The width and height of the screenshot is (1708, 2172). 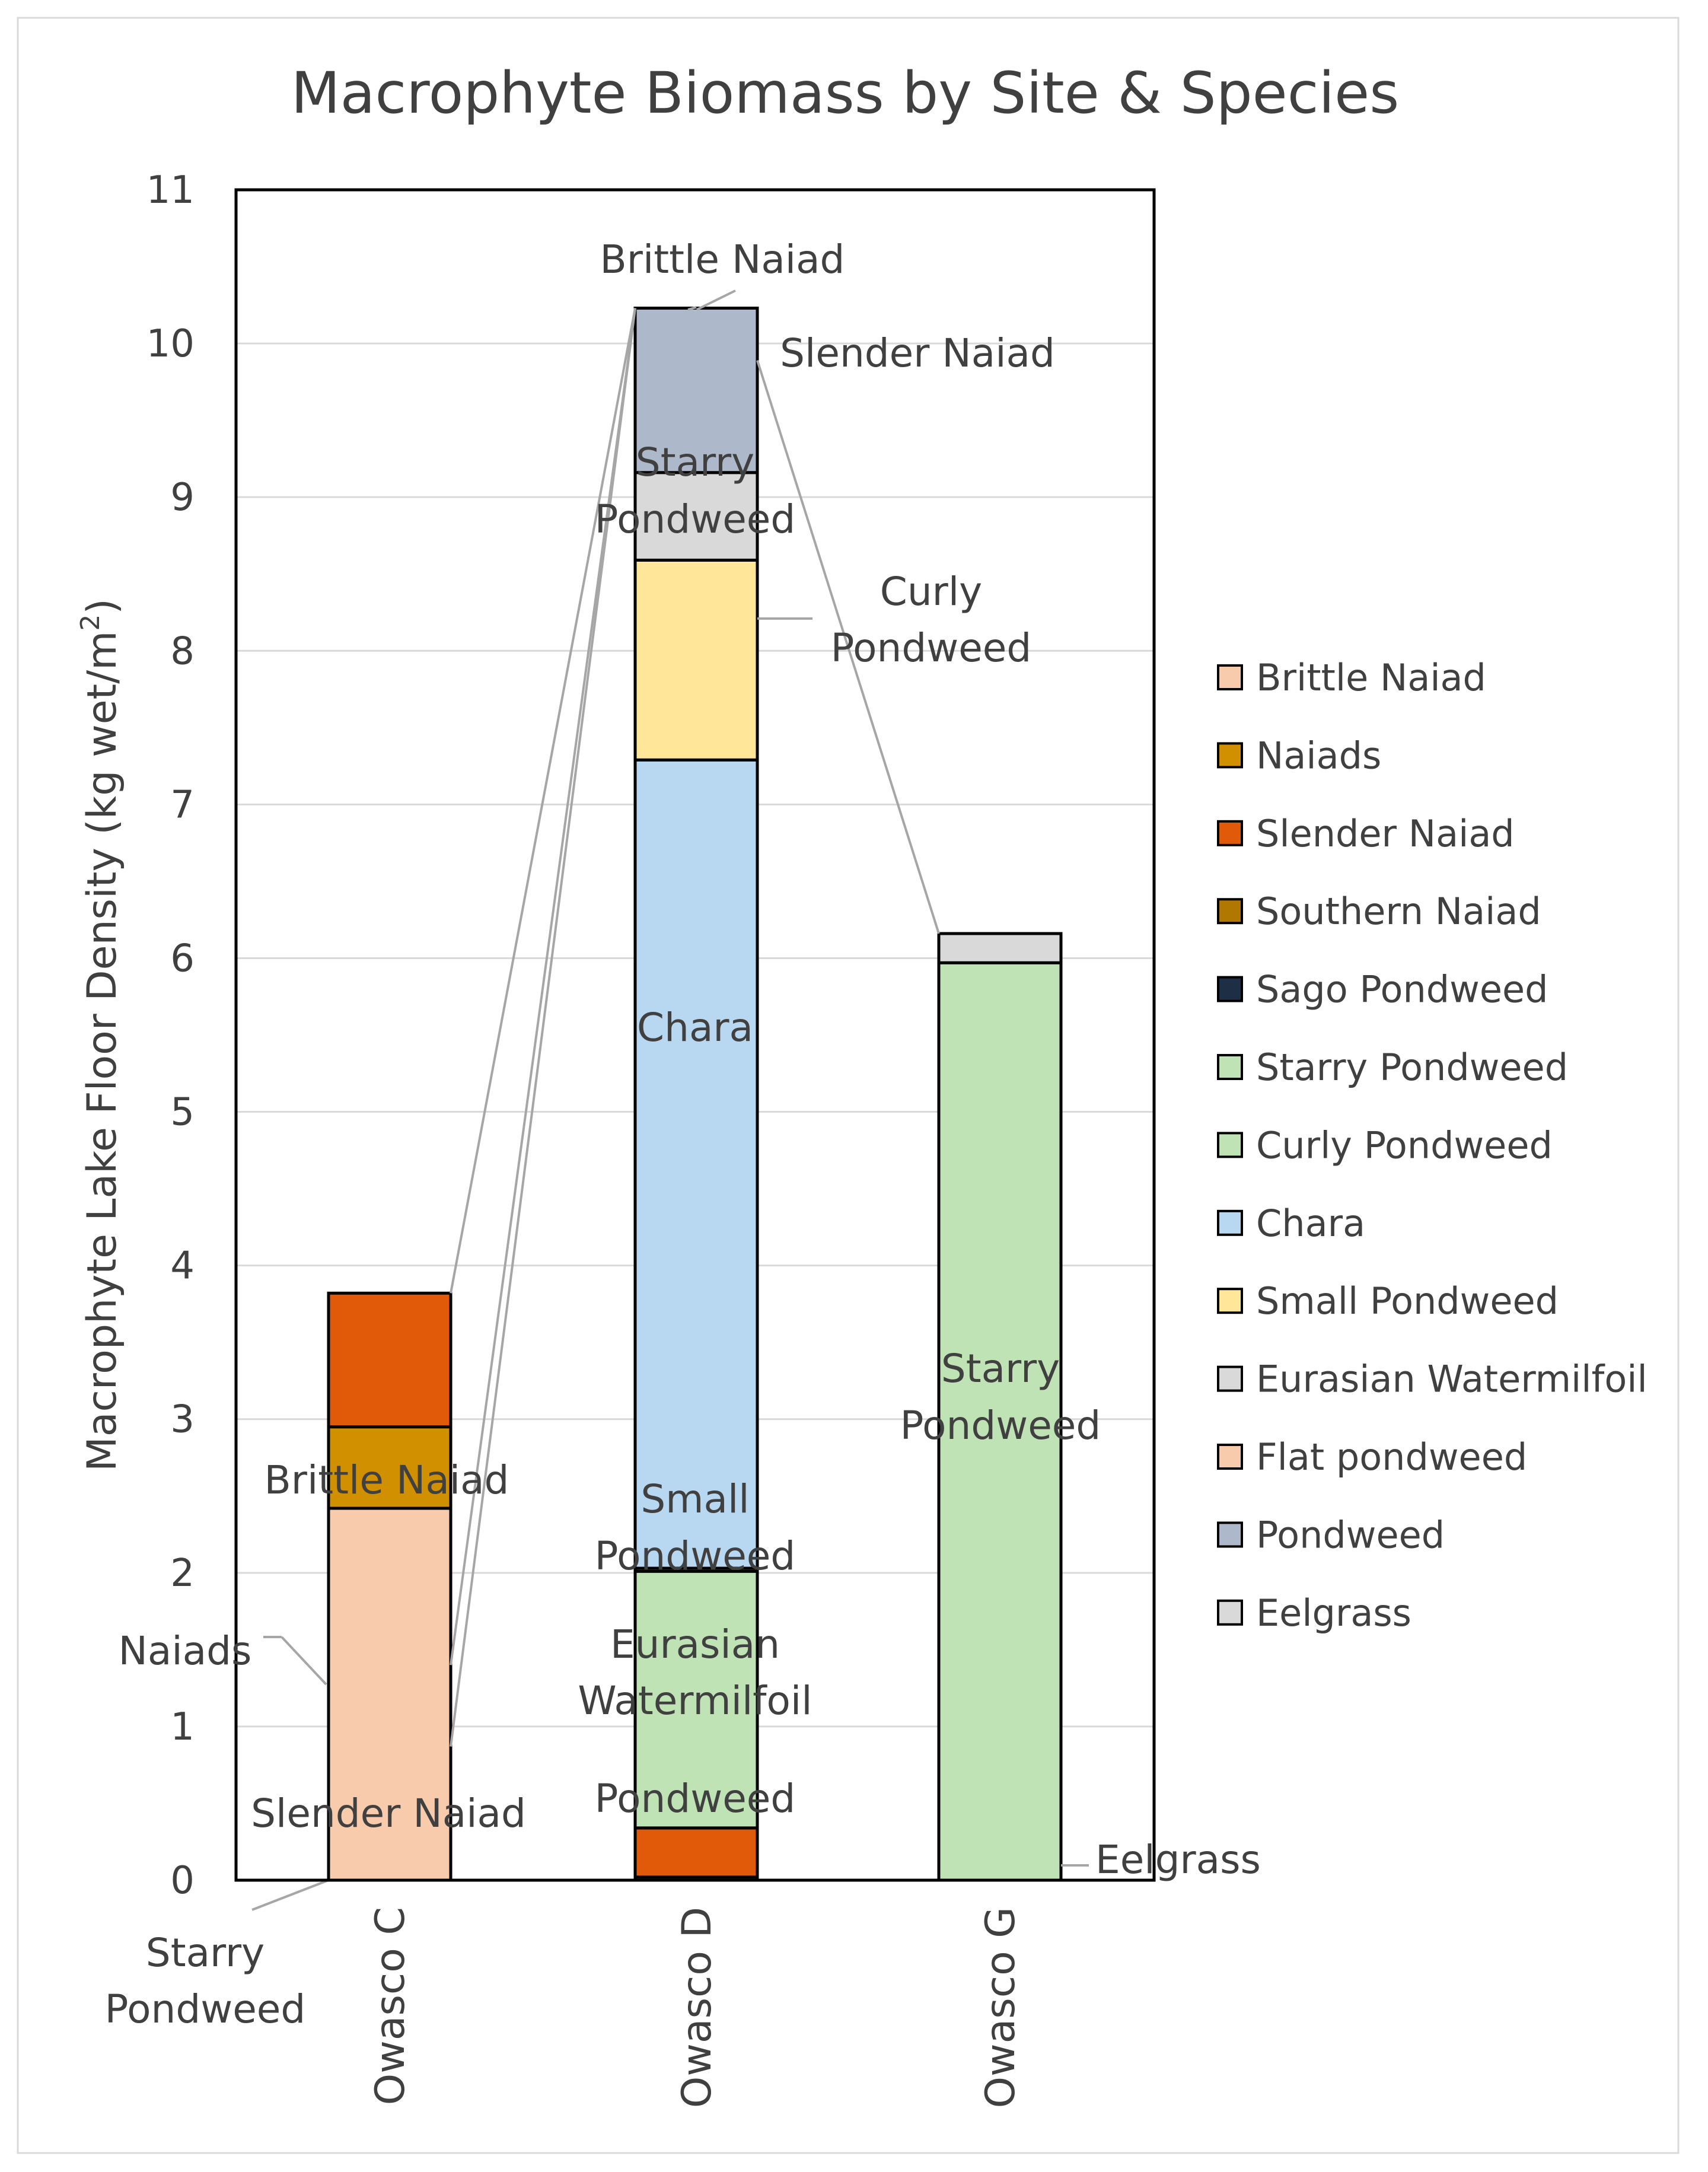 What do you see at coordinates (1318, 755) in the screenshot?
I see `legend-label-naiads: Naiads` at bounding box center [1318, 755].